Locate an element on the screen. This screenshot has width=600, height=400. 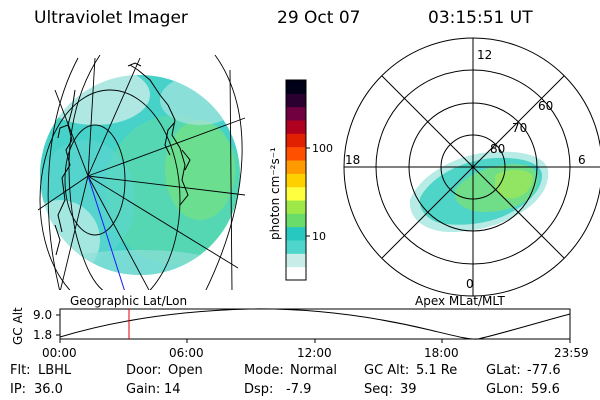
colorbar: 100 10 photon cm⁻²s⁻¹ is located at coordinates (300, 180).